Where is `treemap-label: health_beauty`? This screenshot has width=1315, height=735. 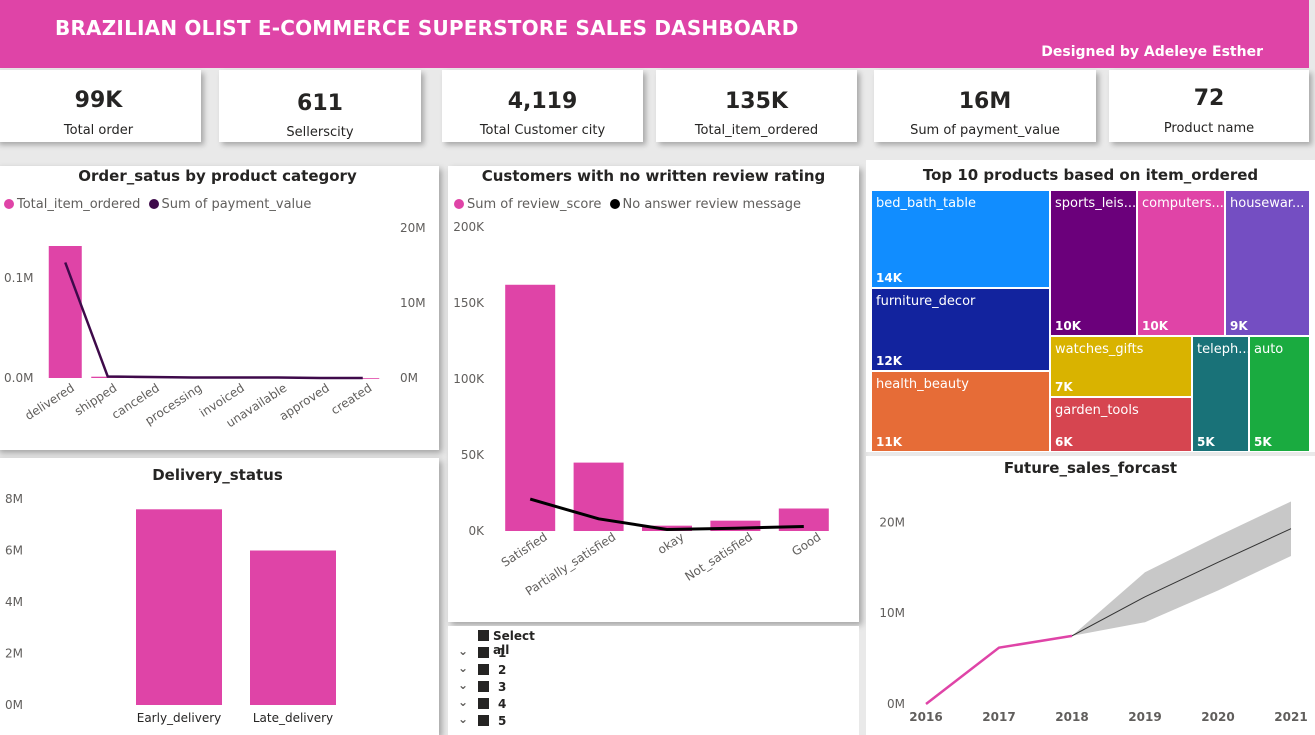
treemap-label: health_beauty is located at coordinates (922, 384).